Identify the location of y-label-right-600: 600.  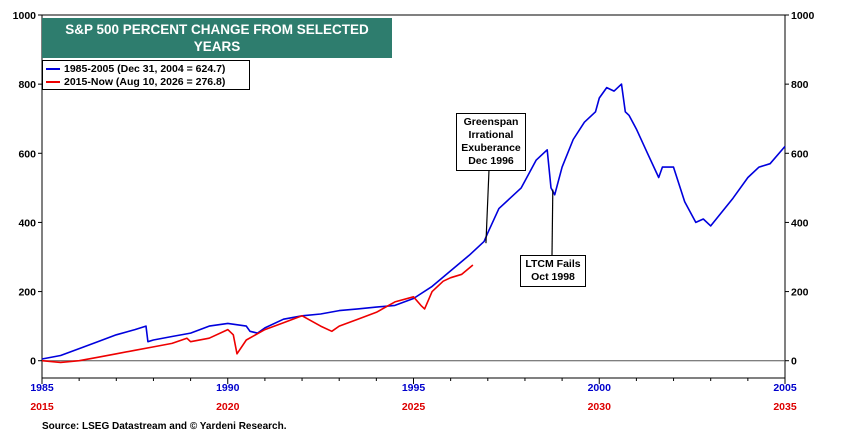
(800, 154).